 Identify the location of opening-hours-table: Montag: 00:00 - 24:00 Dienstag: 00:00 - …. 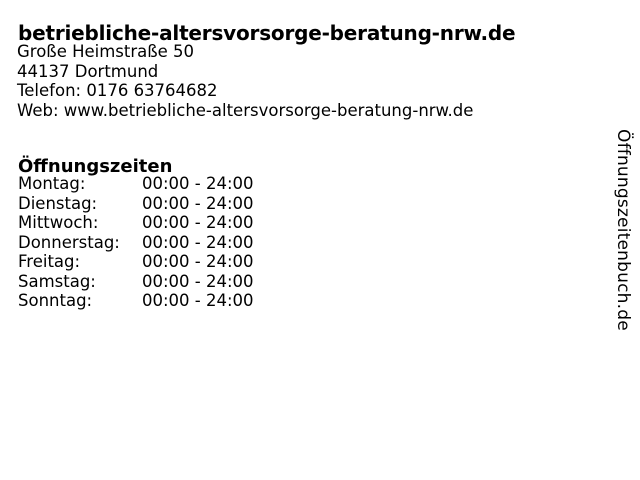
(145, 242).